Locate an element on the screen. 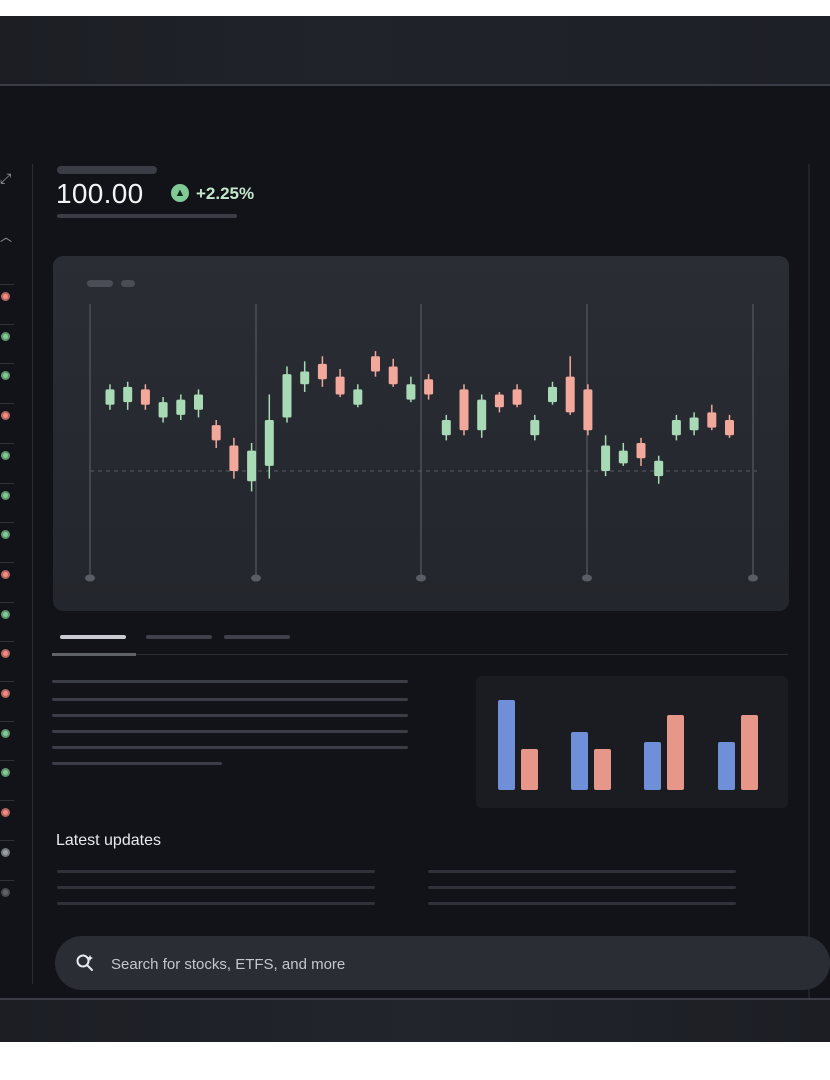  chevron-up-icon: ︿ is located at coordinates (6, 237).